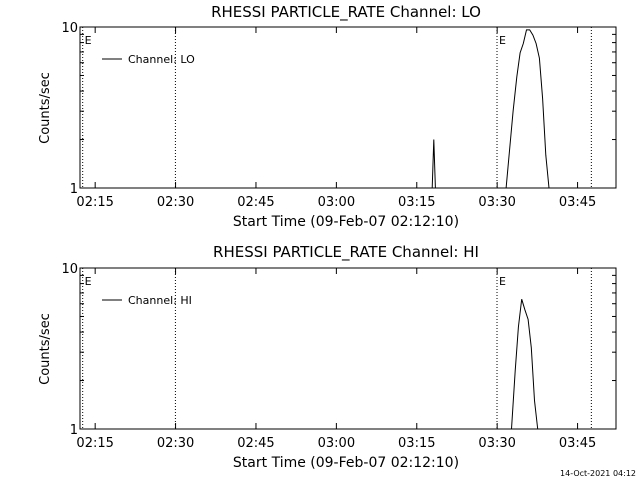 This screenshot has width=640, height=484. Describe the element at coordinates (577, 443) in the screenshot. I see `x-tick-label-hi-6: 03:45` at that location.